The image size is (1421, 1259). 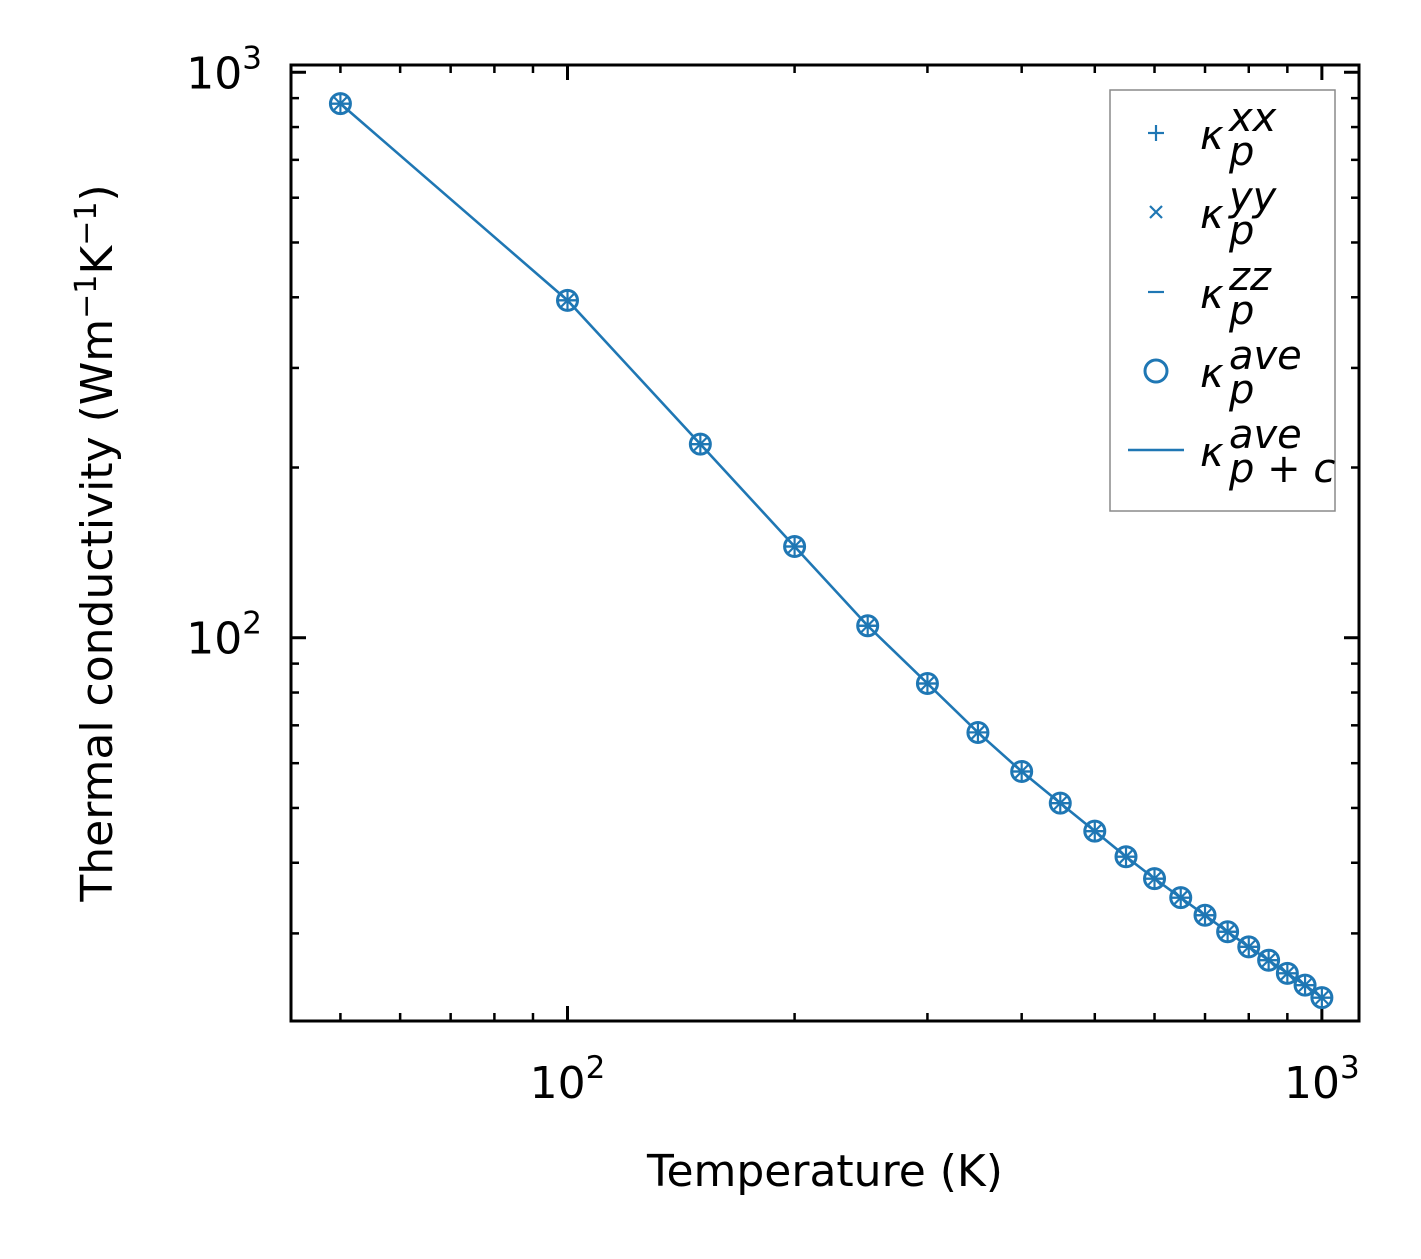 I want to click on legend-label-kave_pc: κ, so click(x=1212, y=453).